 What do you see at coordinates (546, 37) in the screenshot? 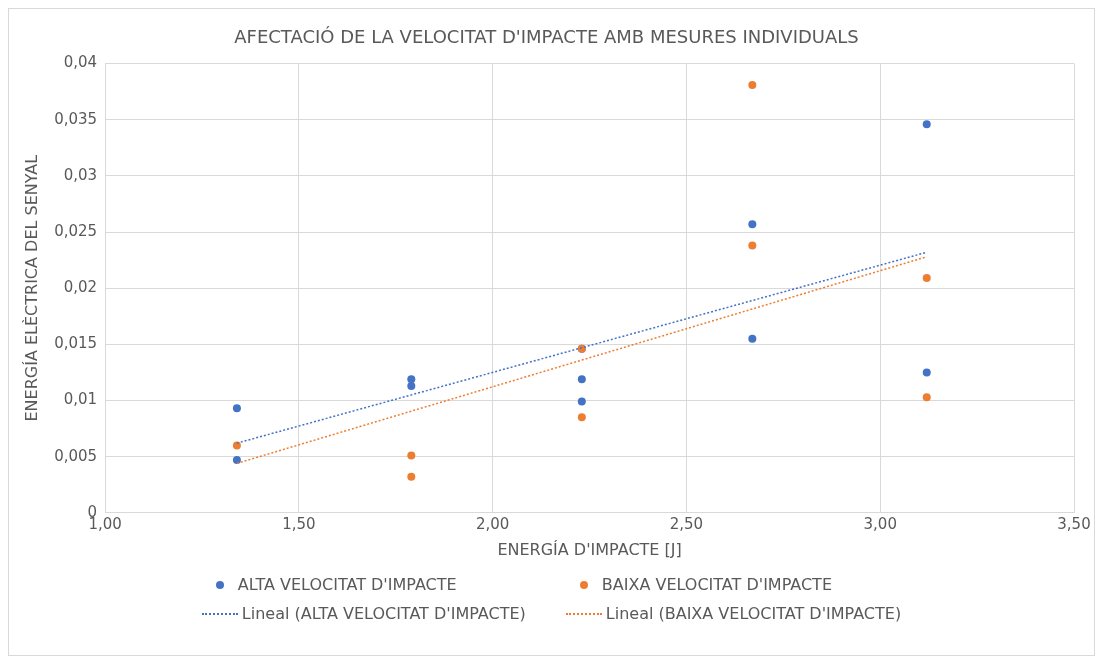
I see `chart-title: AFECTACIÓ DE LA VELOCITAT D'IMPACTE AMB MESURES INDIVIDUALS` at bounding box center [546, 37].